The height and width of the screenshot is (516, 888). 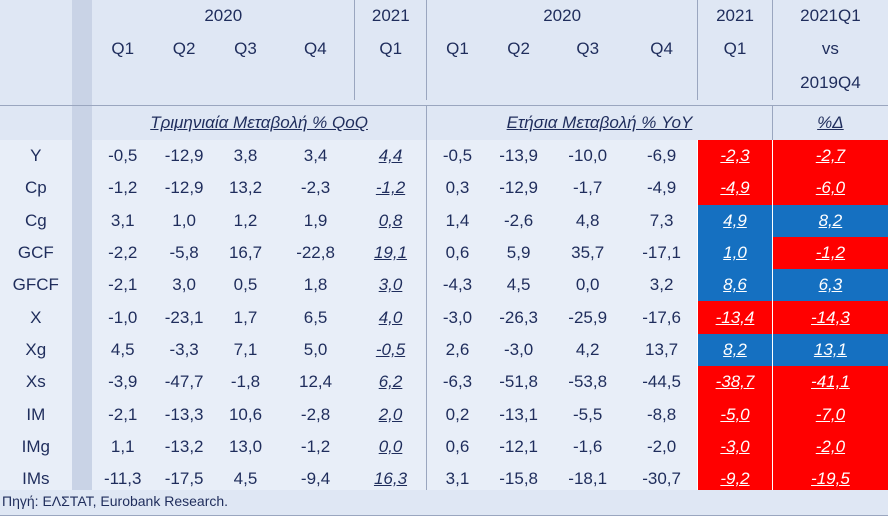 What do you see at coordinates (735, 16) in the screenshot?
I see `year-2021-yoy: 2021` at bounding box center [735, 16].